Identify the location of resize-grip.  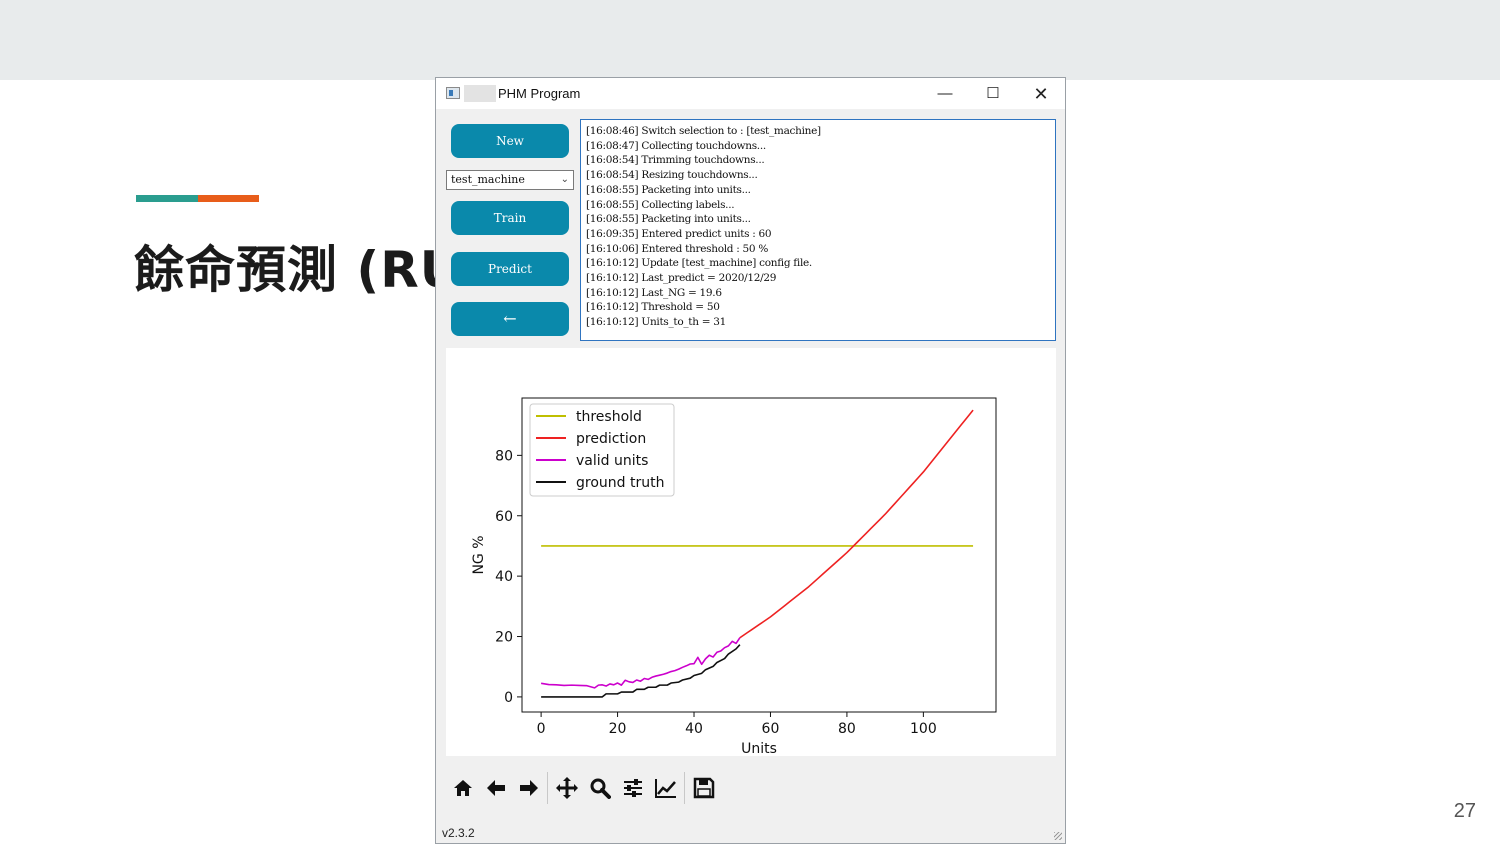
(1058, 836).